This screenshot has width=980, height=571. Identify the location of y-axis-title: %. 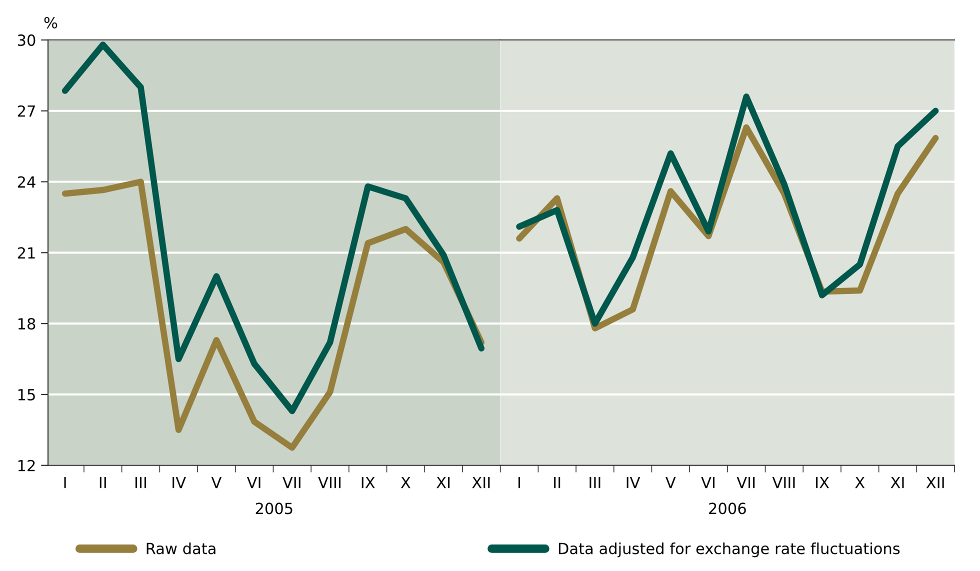
(51, 22).